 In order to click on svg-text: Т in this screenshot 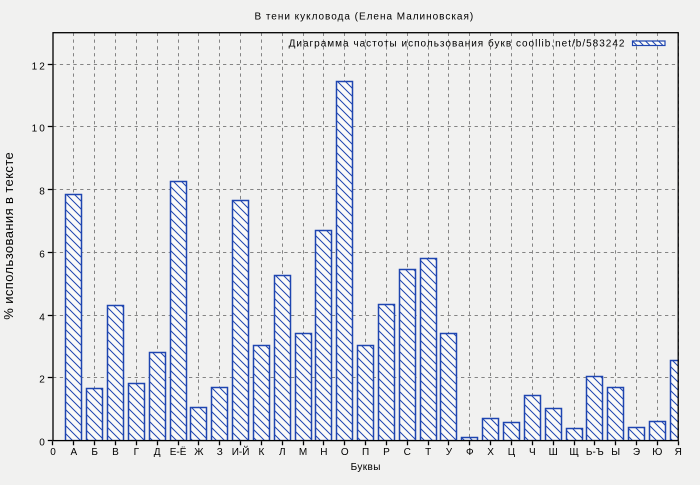, I will do `click(428, 452)`.